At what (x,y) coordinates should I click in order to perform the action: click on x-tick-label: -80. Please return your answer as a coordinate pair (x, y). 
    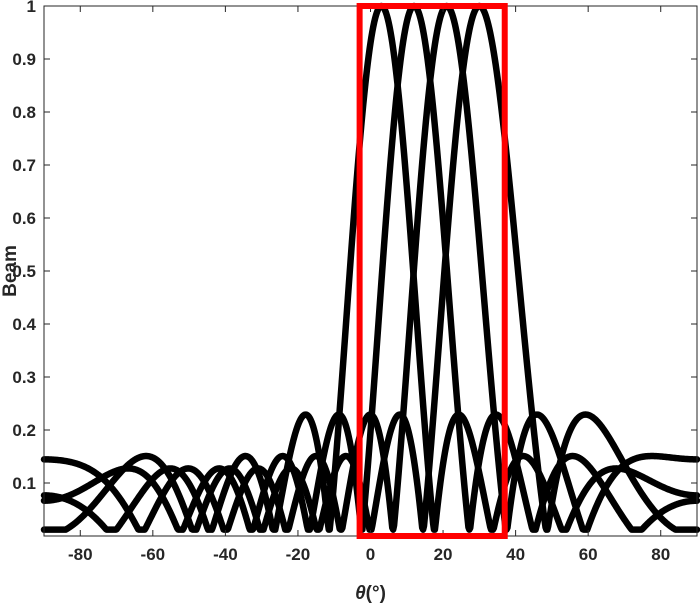
    Looking at the image, I should click on (80, 554).